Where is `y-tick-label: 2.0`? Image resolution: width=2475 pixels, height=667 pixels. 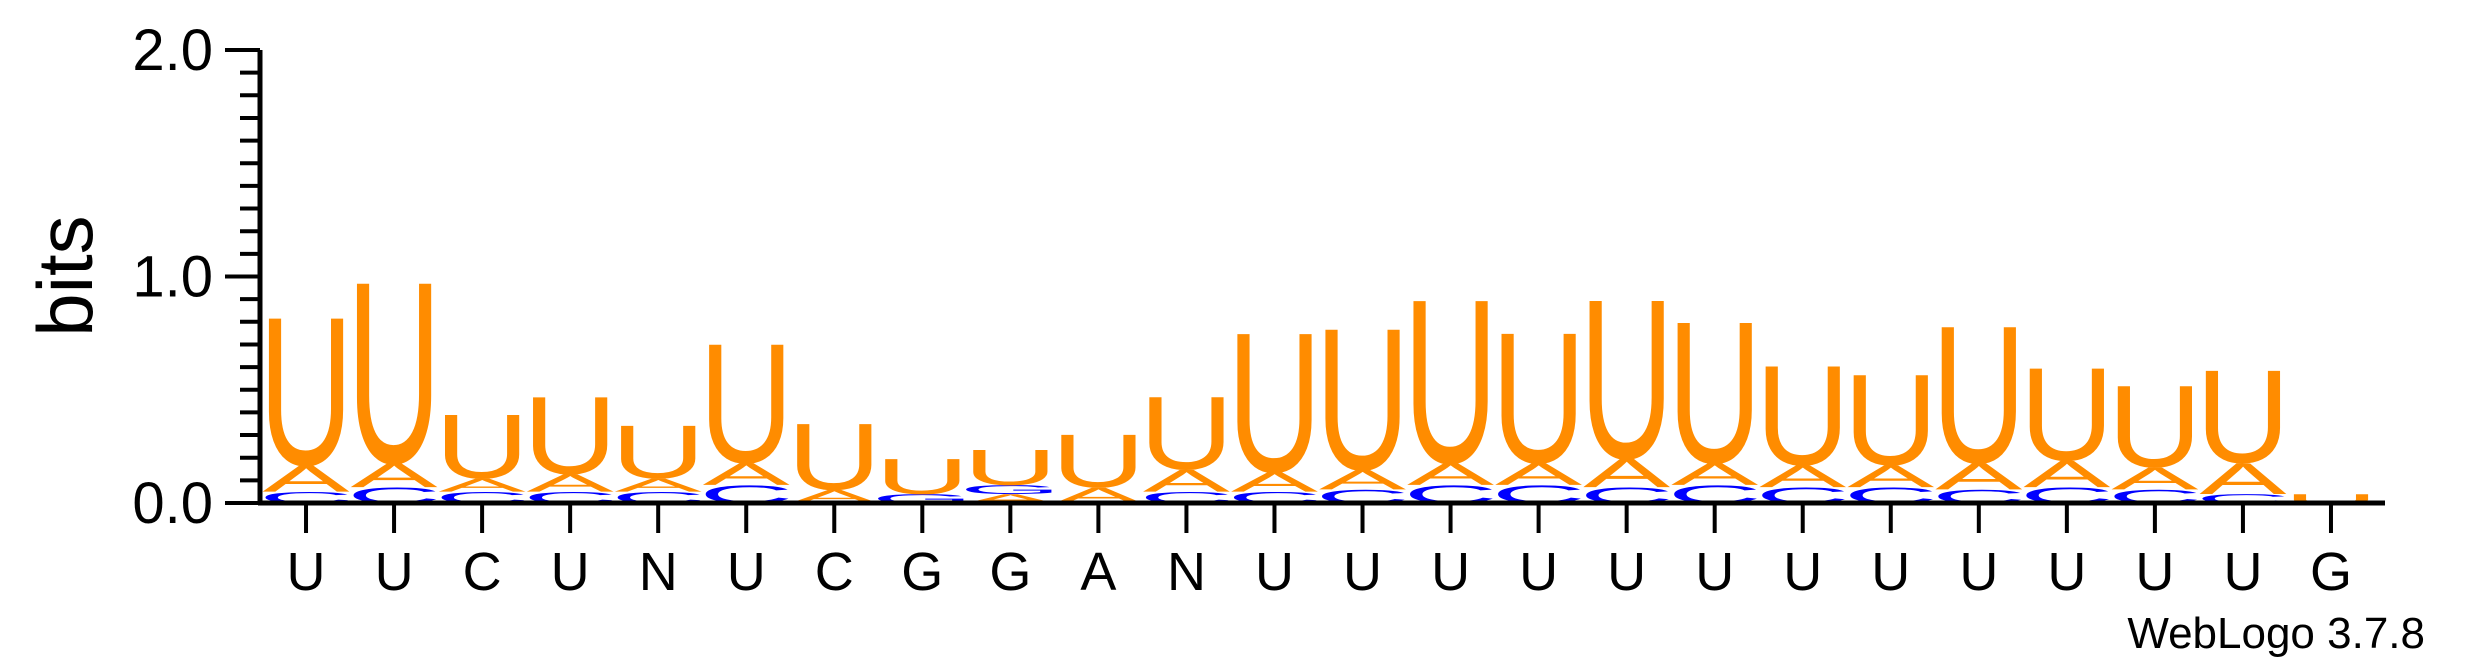
y-tick-label: 2.0 is located at coordinates (172, 50).